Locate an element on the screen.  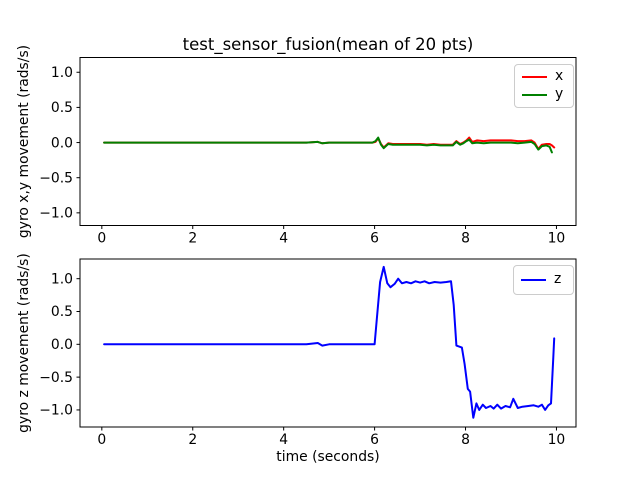
legend-label-y: y is located at coordinates (559, 94).